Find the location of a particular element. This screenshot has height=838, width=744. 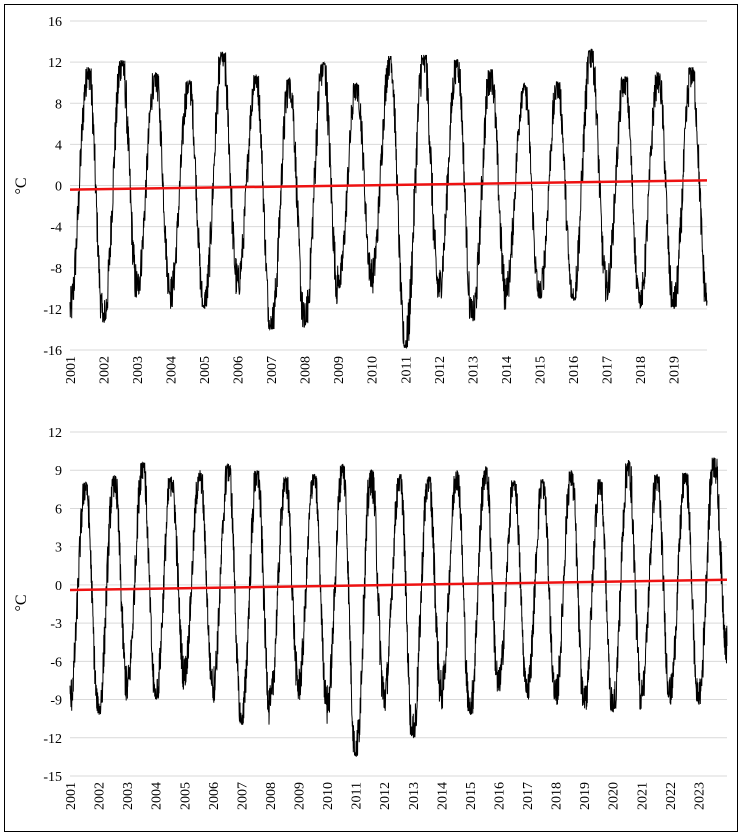

chart1-trend-line is located at coordinates (388, 185).